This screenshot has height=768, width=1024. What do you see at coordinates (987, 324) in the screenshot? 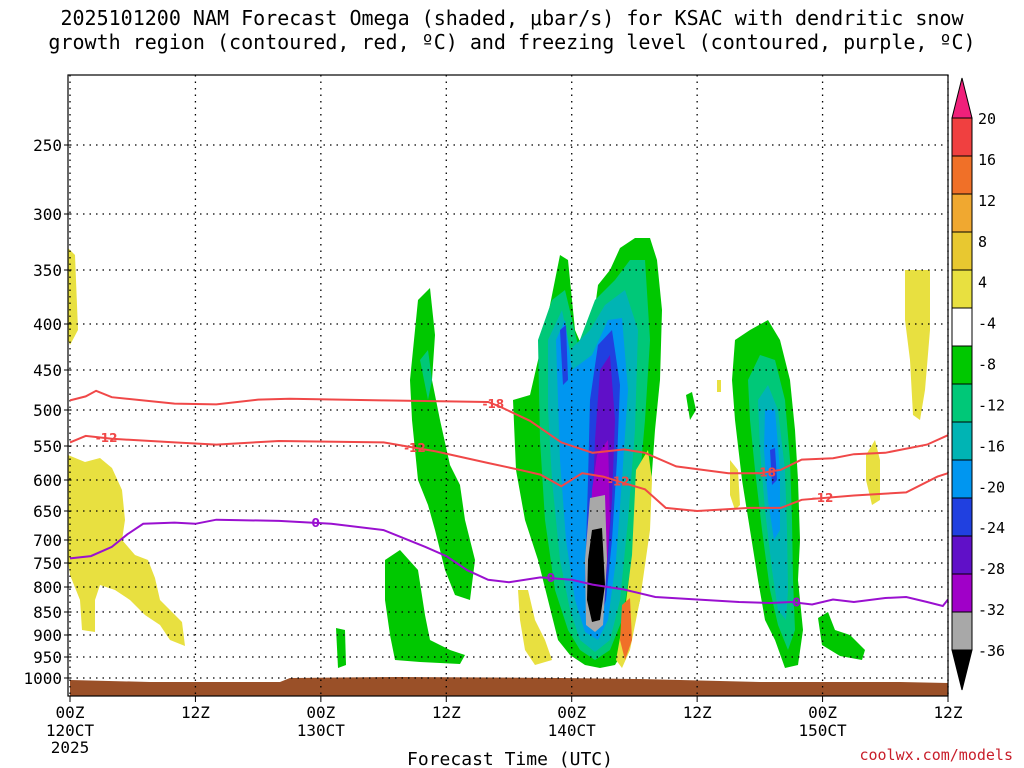
I see `colorbar-label: -4` at bounding box center [987, 324].